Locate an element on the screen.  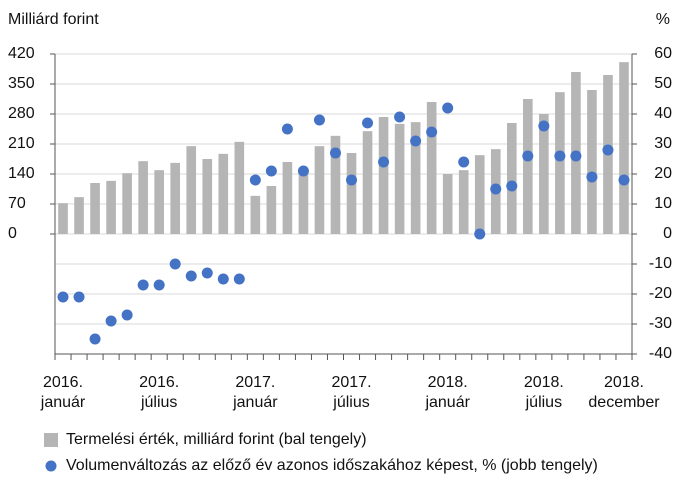
y2-tick-label: -20 is located at coordinates (660, 293).